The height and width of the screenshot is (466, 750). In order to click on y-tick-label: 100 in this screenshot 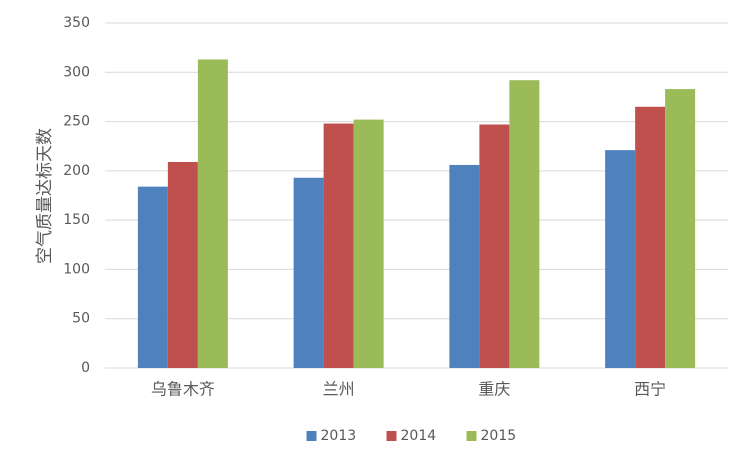, I will do `click(76, 269)`.